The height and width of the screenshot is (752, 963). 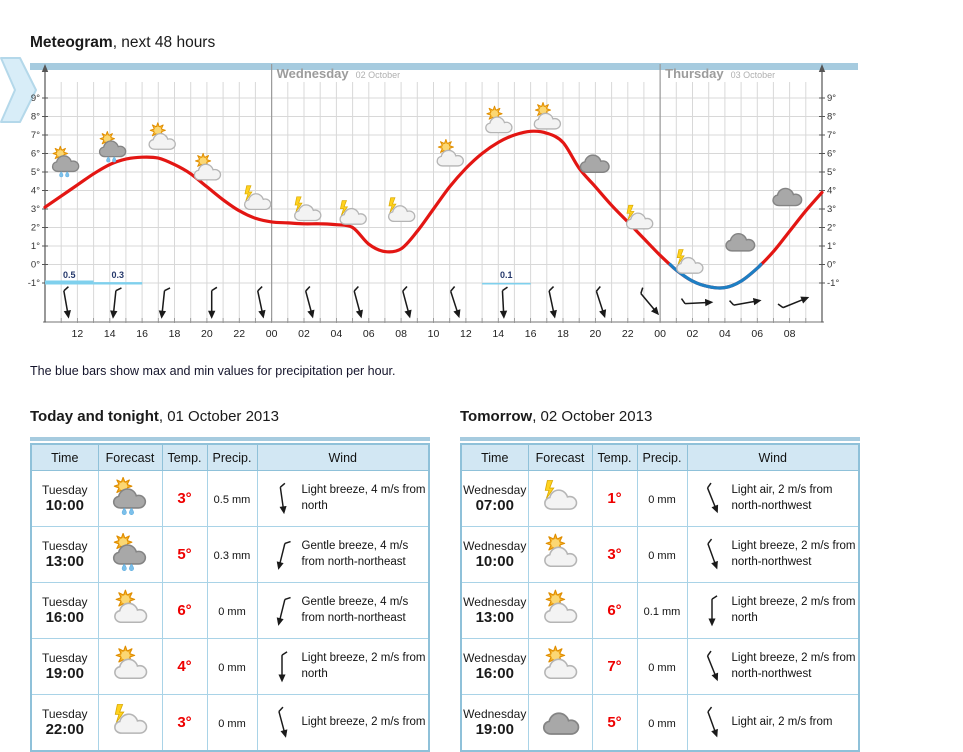 I want to click on precip-bar, so click(x=506, y=283).